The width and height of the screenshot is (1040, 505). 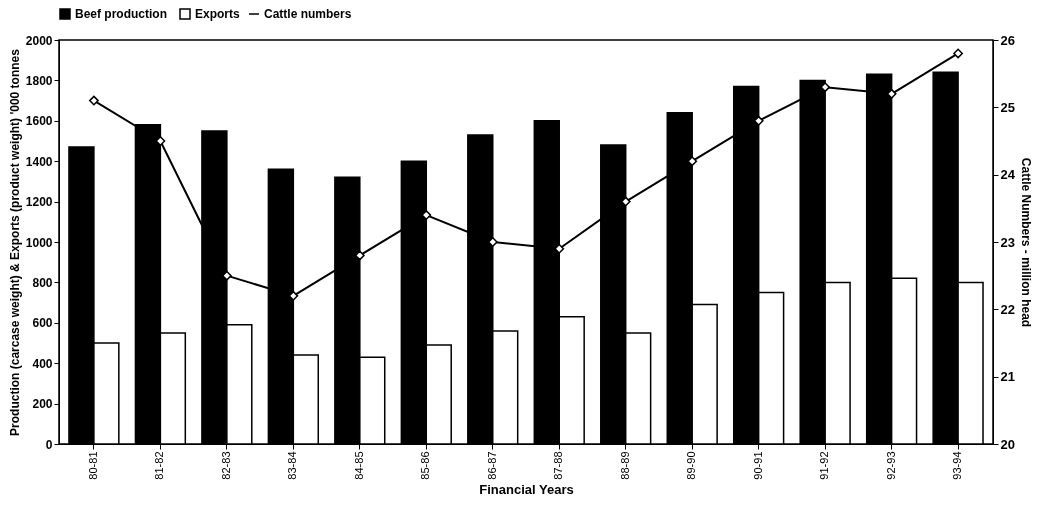 I want to click on x-tick-label: 82-83, so click(x=225, y=465).